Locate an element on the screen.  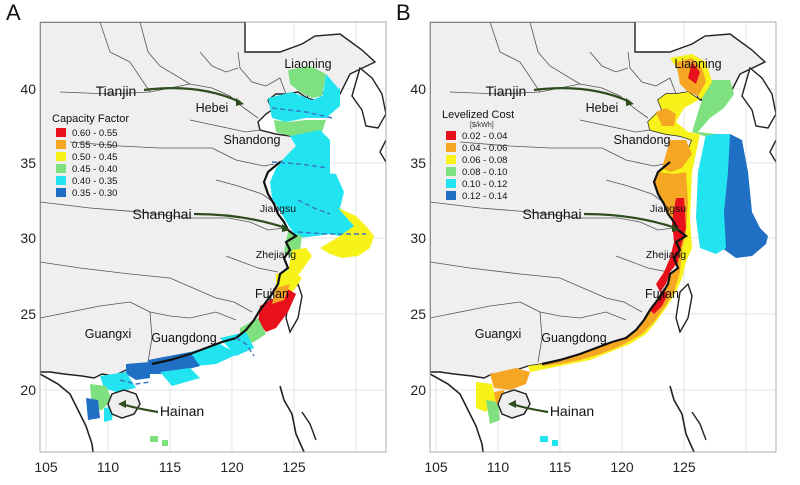
panel-a-city-hainan: Hainan is located at coordinates (182, 411).